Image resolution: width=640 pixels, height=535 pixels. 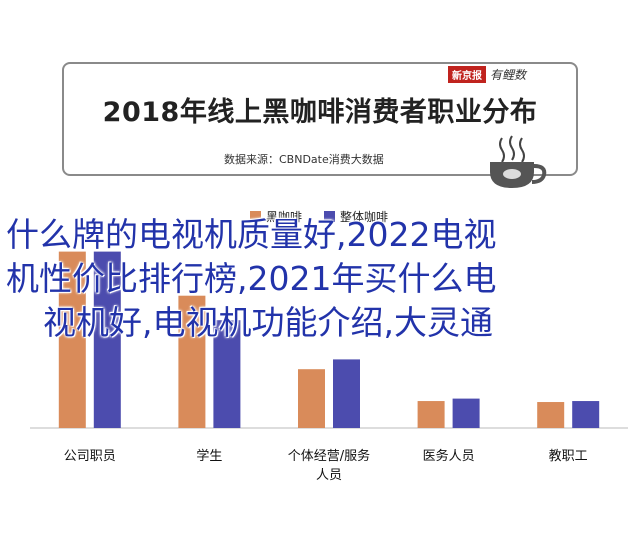 What do you see at coordinates (304, 159) in the screenshot?
I see `data-source: 数据来源：CBNDate消费大数据` at bounding box center [304, 159].